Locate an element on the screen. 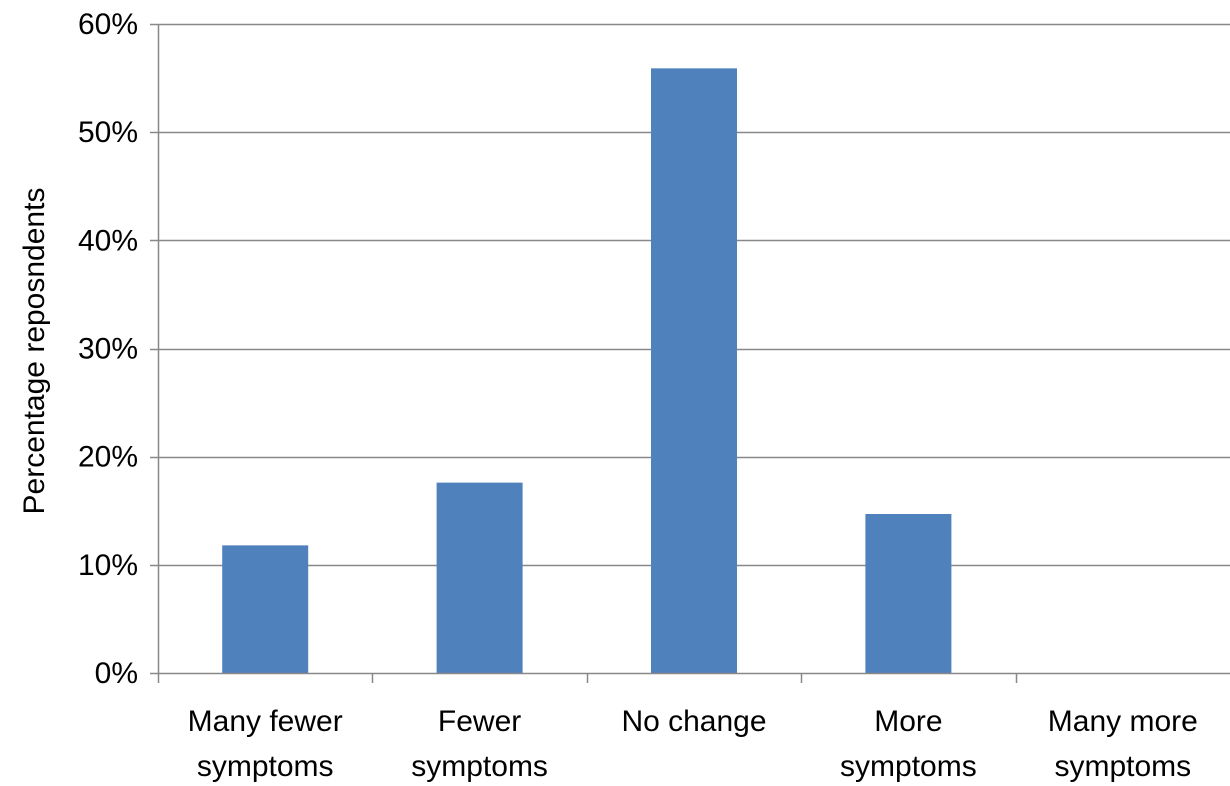 The height and width of the screenshot is (786, 1230). y-tick-label: 0% is located at coordinates (116, 673).